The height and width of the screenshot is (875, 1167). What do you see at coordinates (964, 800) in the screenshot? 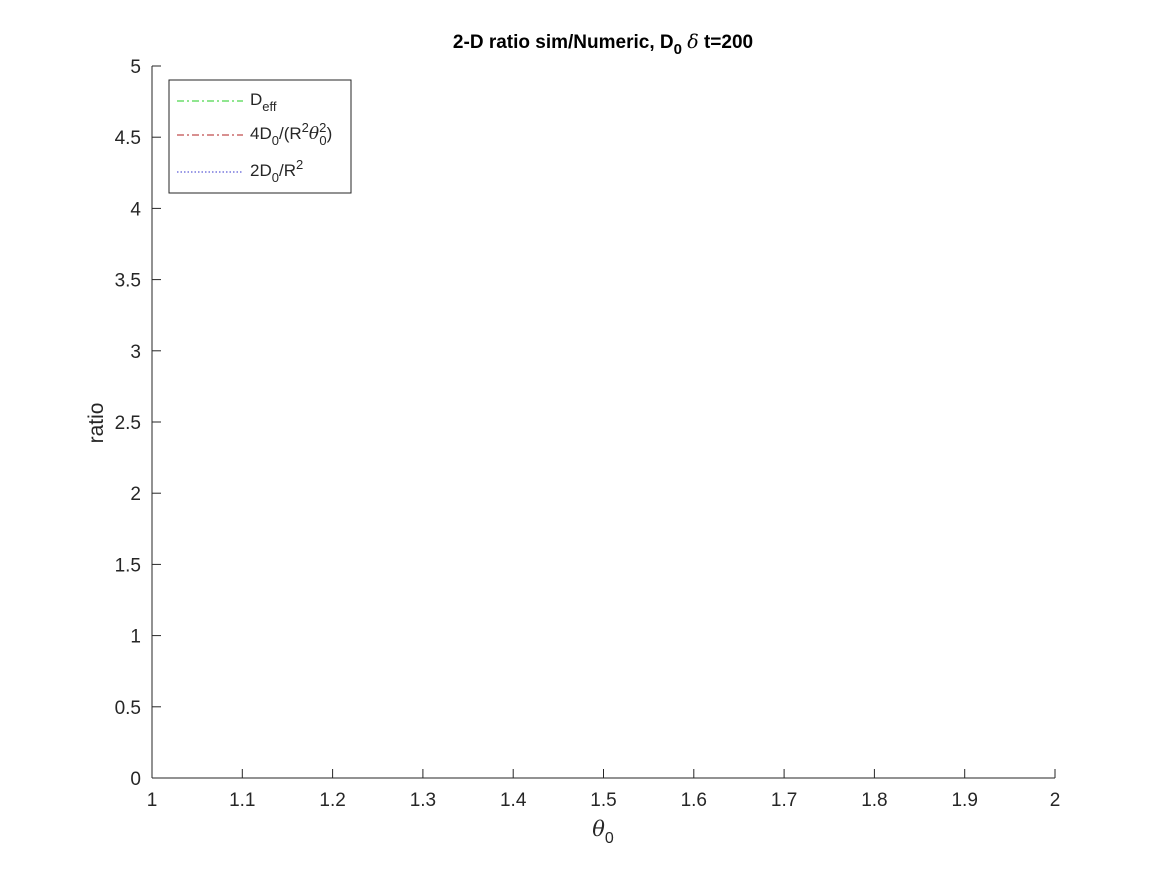
I see `x-tick-label: 1.9` at bounding box center [964, 800].